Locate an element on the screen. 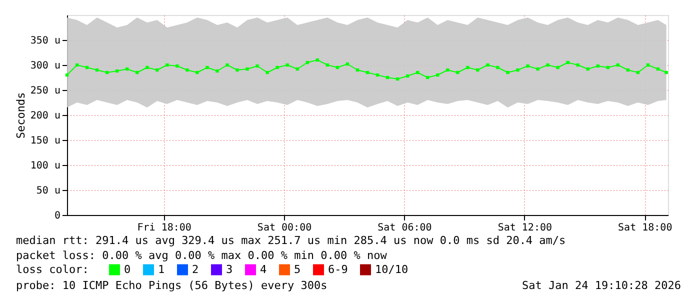 The width and height of the screenshot is (697, 297). y-tick-label: 0 is located at coordinates (57, 216).